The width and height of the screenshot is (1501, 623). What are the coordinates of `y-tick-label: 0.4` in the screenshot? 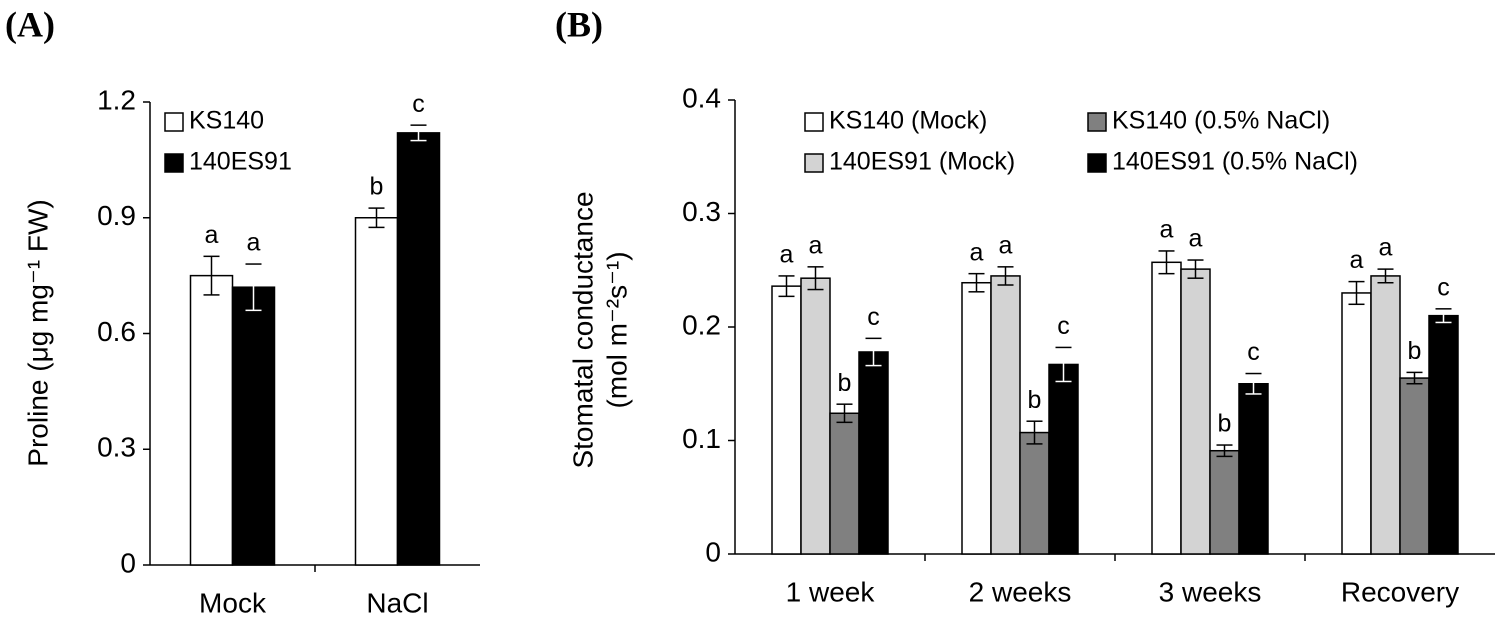 It's located at (701, 97).